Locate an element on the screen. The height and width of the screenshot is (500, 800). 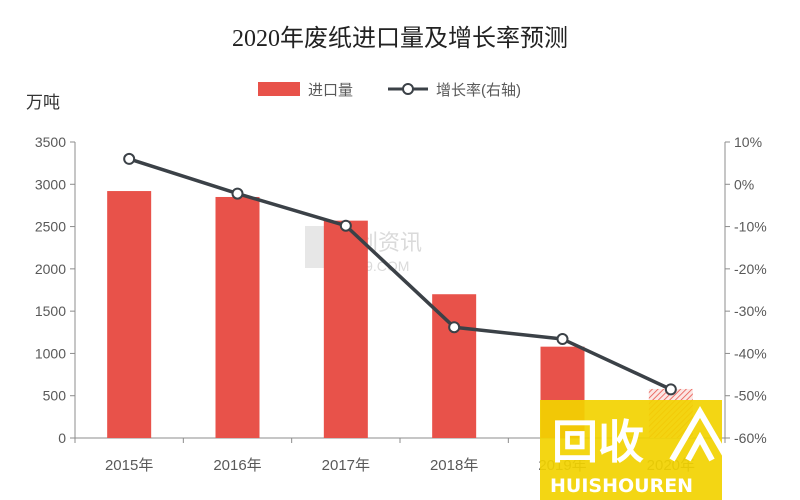
y-left-tick-label: 3000 is located at coordinates (50, 184).